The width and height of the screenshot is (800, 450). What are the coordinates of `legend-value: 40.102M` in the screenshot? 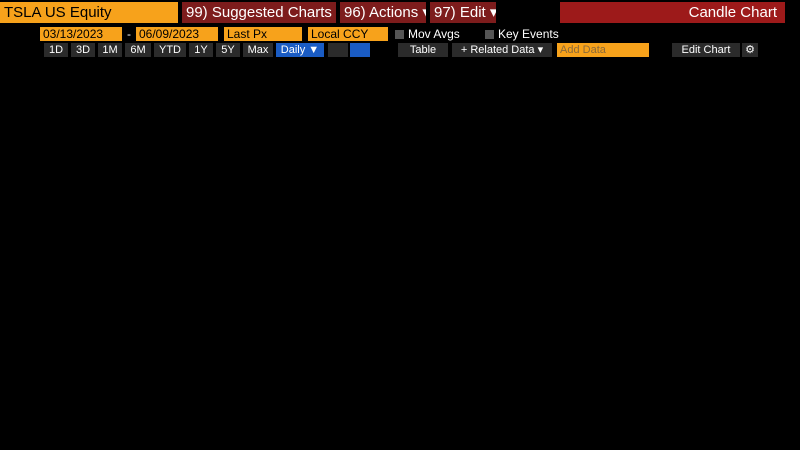 It's located at (137, 402).